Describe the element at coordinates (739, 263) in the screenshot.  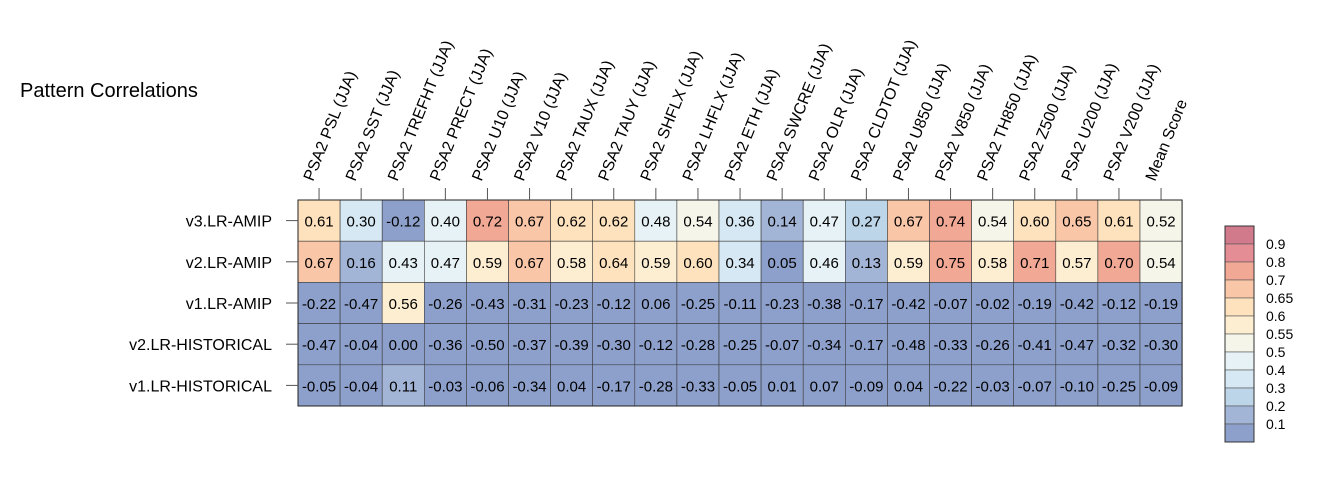
I see `cell-value-label: 0.34` at that location.